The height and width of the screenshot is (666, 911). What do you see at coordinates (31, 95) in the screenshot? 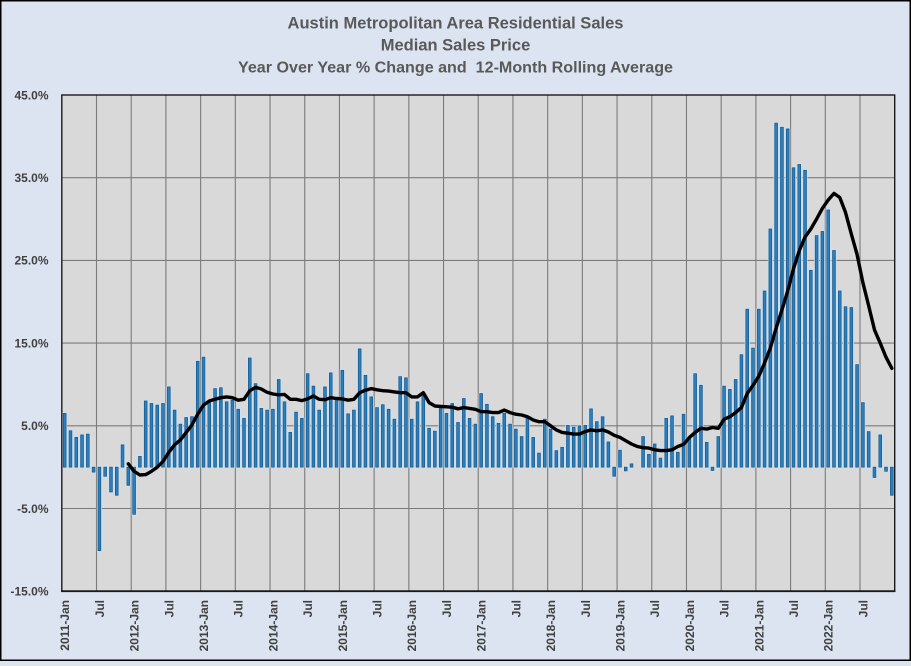
I see `svg-text: 45.0%` at bounding box center [31, 95].